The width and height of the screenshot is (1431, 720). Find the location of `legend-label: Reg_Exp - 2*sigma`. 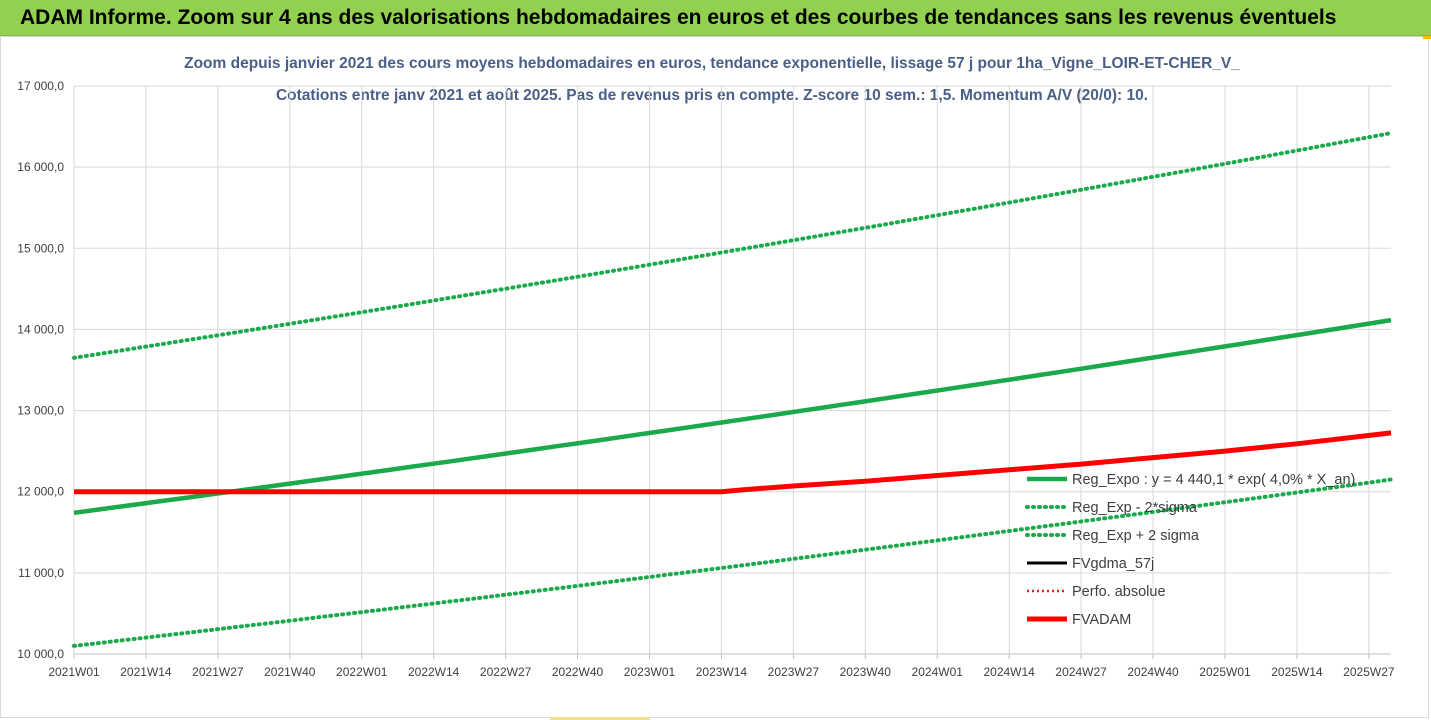

legend-label: Reg_Exp - 2*sigma is located at coordinates (1135, 508).